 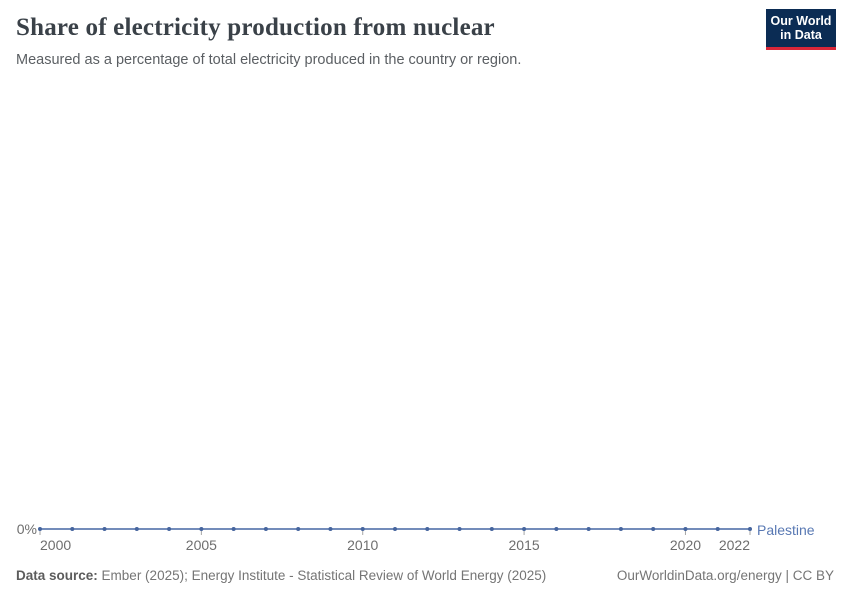 What do you see at coordinates (56, 545) in the screenshot?
I see `x-axis-tick-label: 2000` at bounding box center [56, 545].